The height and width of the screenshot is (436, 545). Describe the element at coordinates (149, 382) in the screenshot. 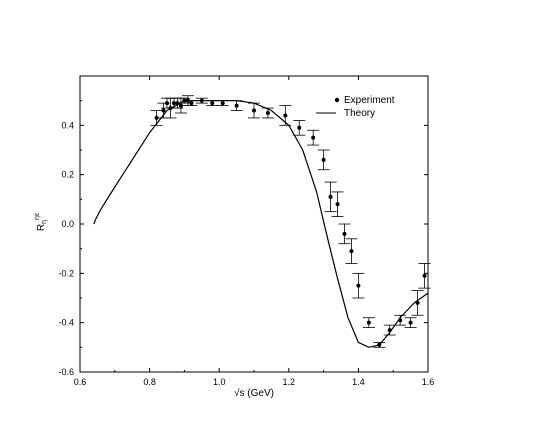

I see `x-tick-label: 0.8` at that location.